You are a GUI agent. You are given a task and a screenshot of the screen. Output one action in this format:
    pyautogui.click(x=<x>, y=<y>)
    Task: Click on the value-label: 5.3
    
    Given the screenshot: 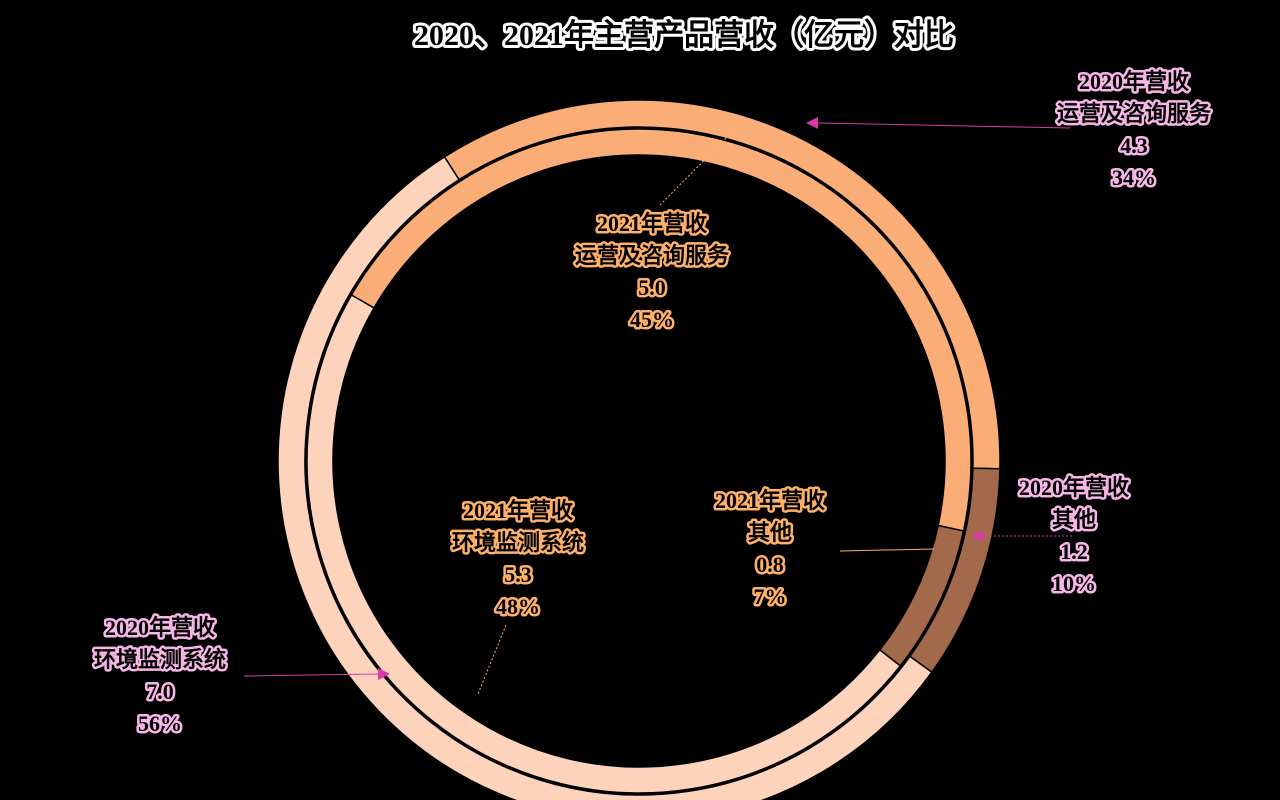 What is the action you would take?
    pyautogui.click(x=518, y=574)
    